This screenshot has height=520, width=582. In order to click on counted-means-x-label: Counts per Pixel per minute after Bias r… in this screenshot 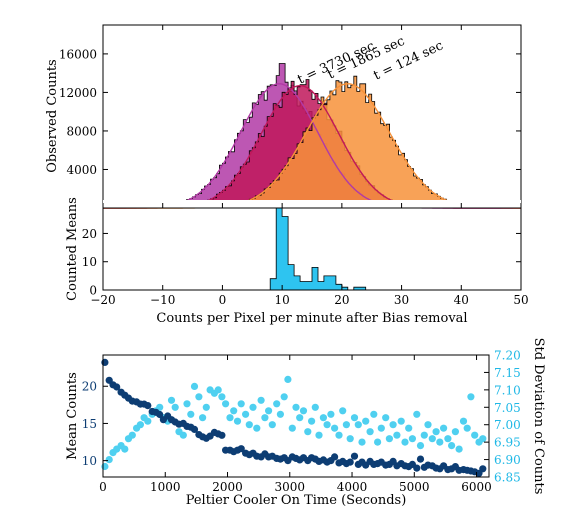, I will do `click(311, 318)`.